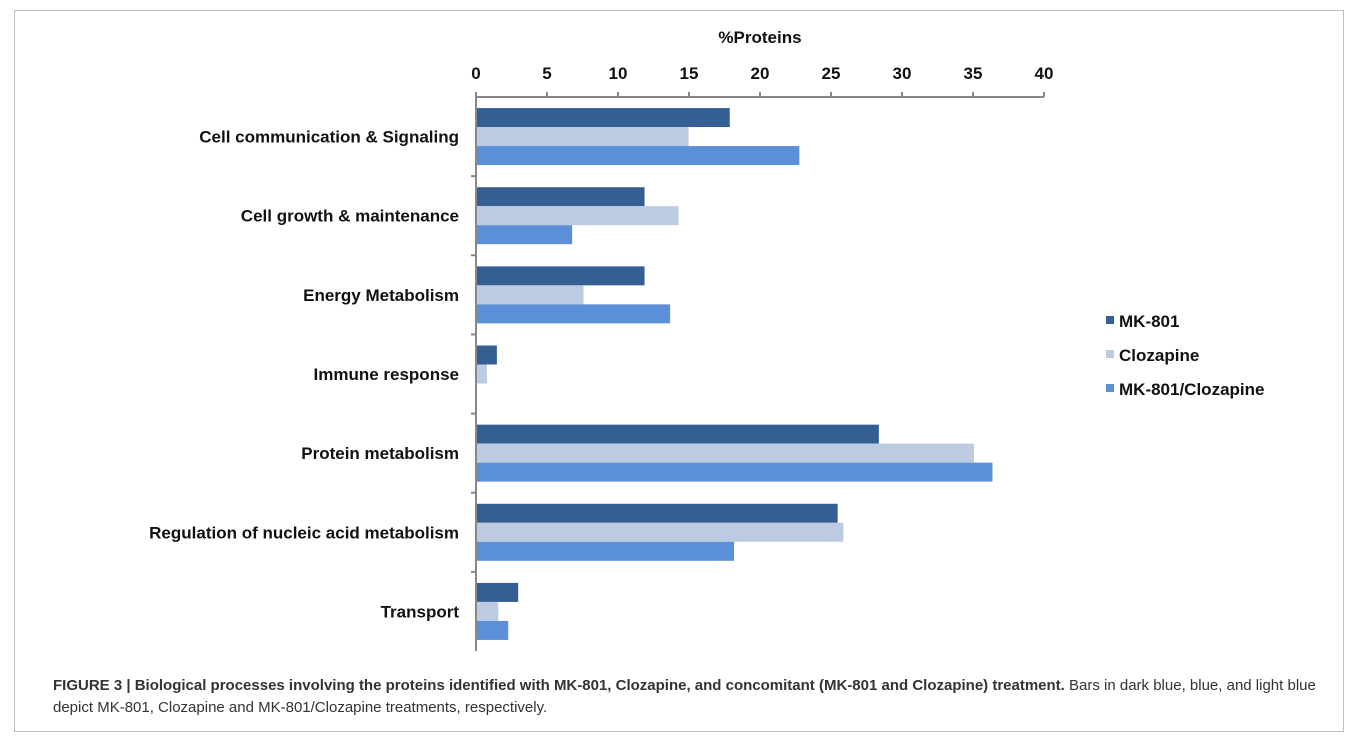  I want to click on x-tick-label: 40, so click(1044, 73).